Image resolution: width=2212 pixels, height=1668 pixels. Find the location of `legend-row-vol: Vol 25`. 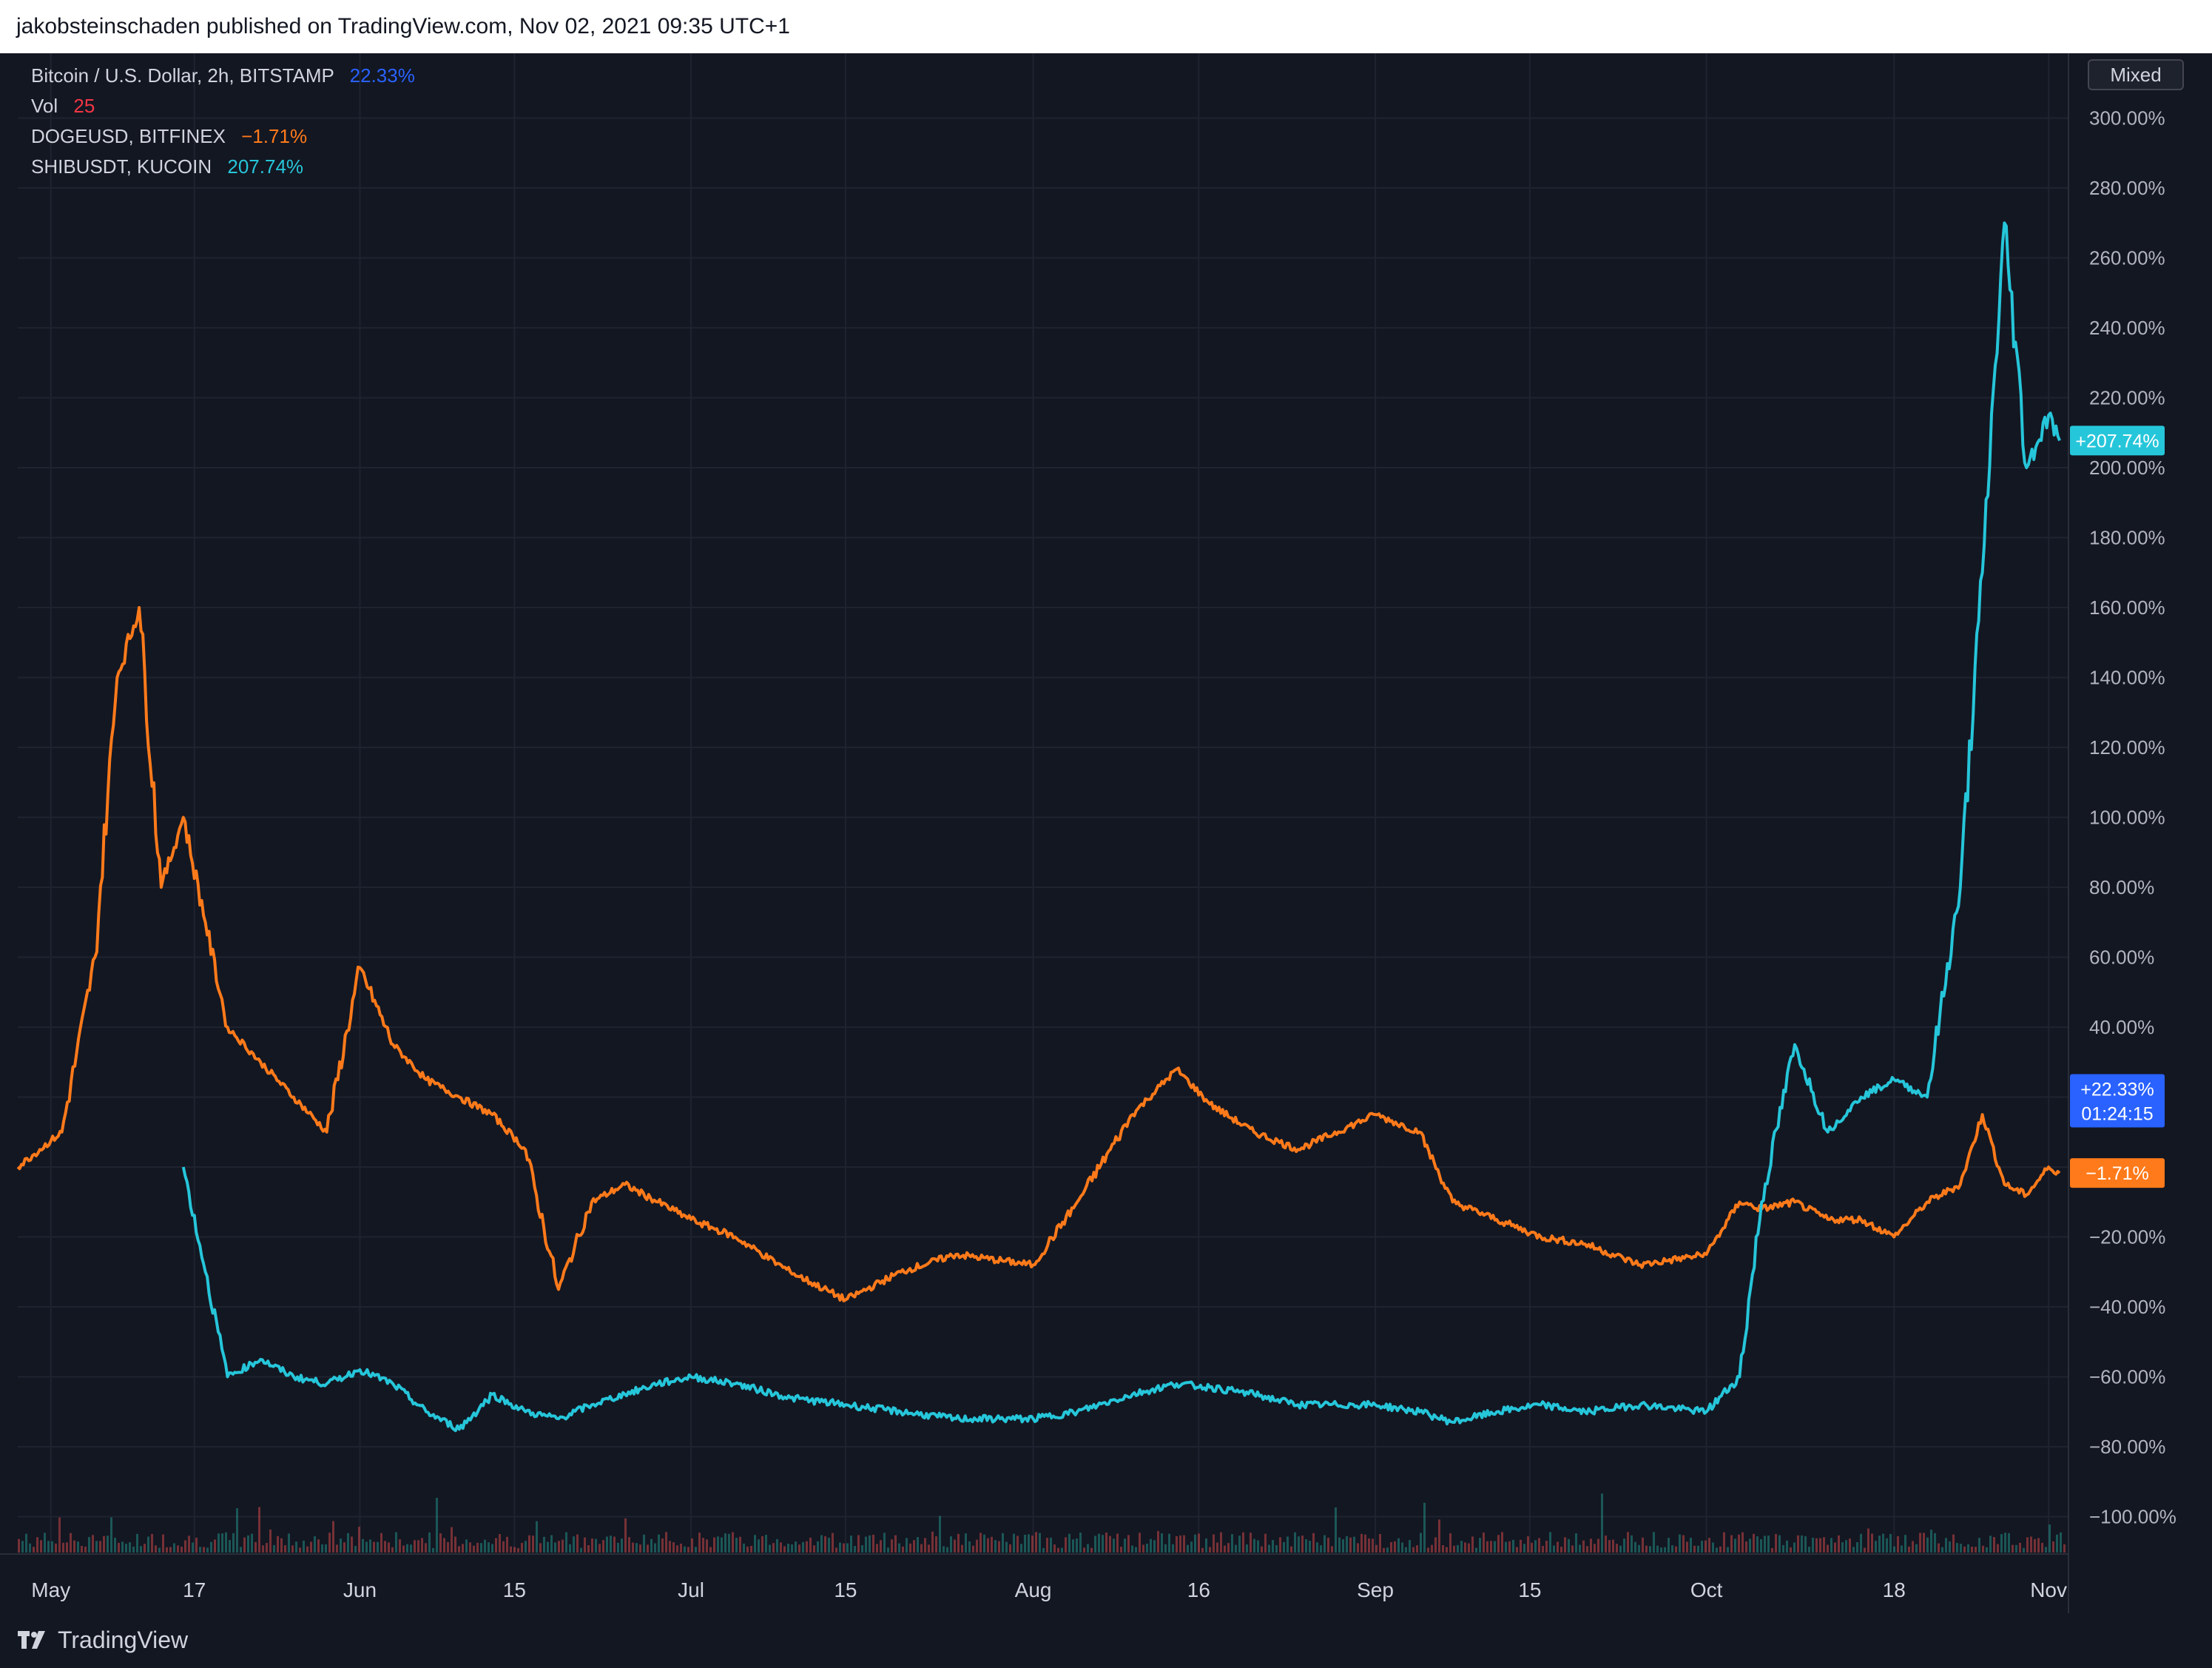

legend-row-vol: Vol 25 is located at coordinates (223, 106).